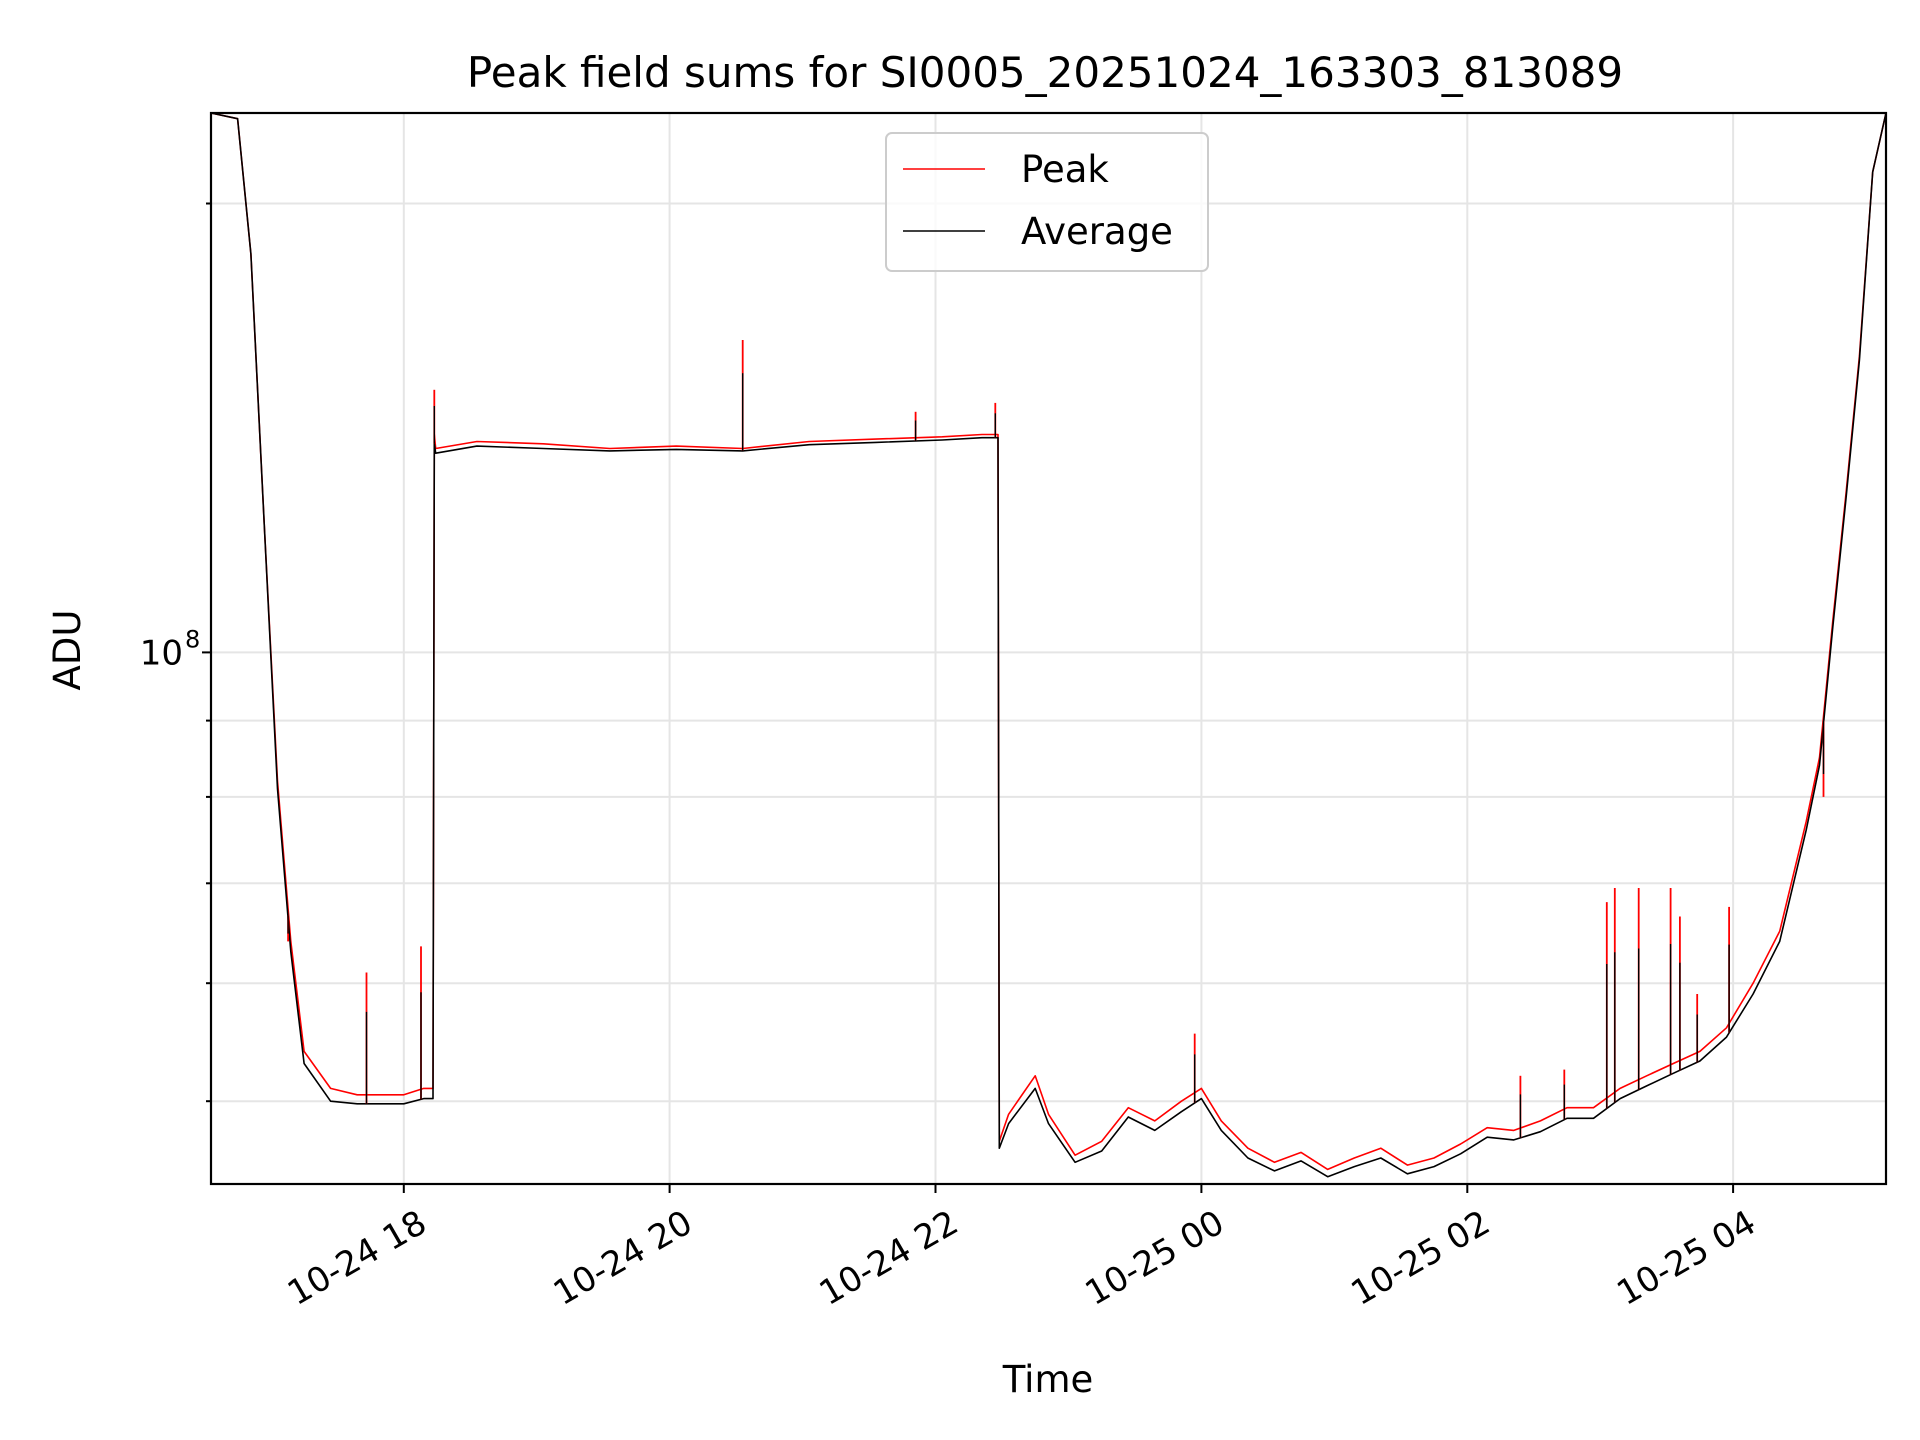 The image size is (1920, 1440). Describe the element at coordinates (161, 653) in the screenshot. I see `y-tick-label: 10` at that location.